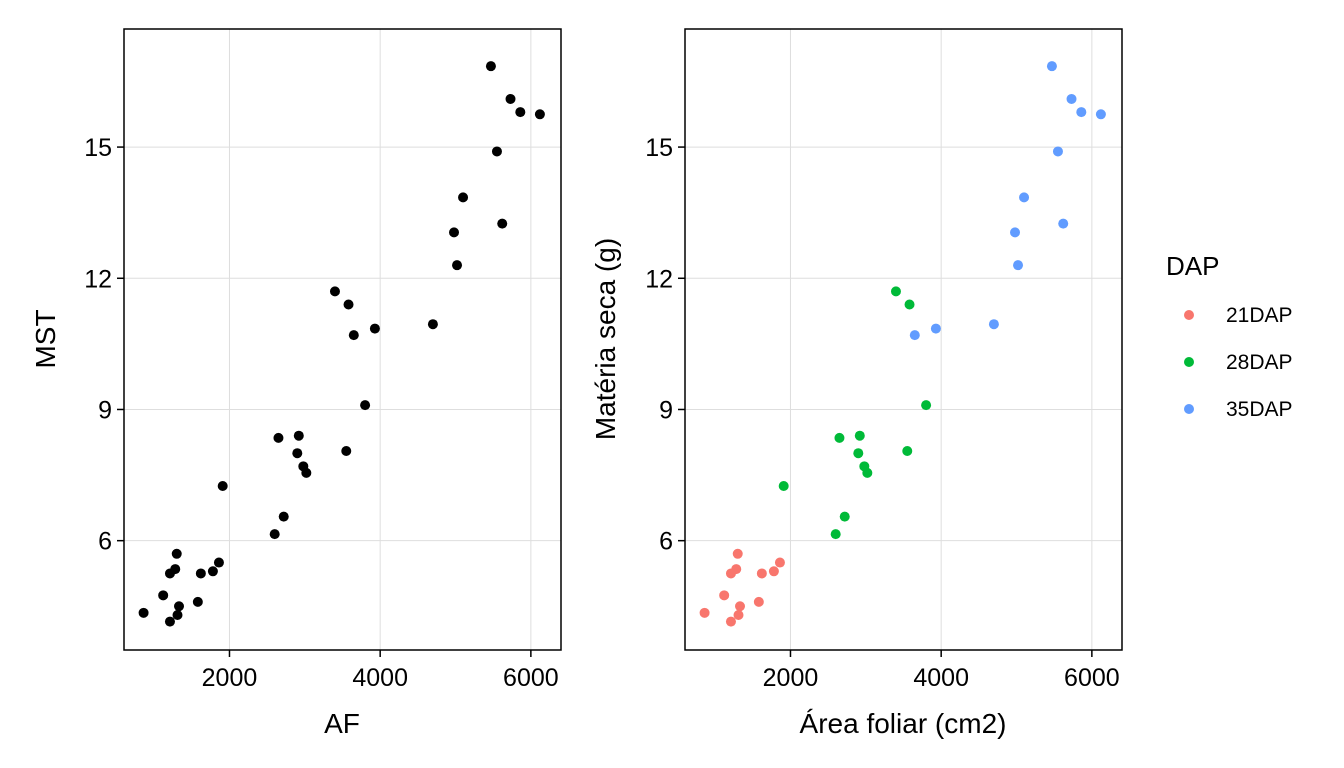 This screenshot has height=768, width=1344. I want to click on legend-key-28dap, so click(1189, 362).